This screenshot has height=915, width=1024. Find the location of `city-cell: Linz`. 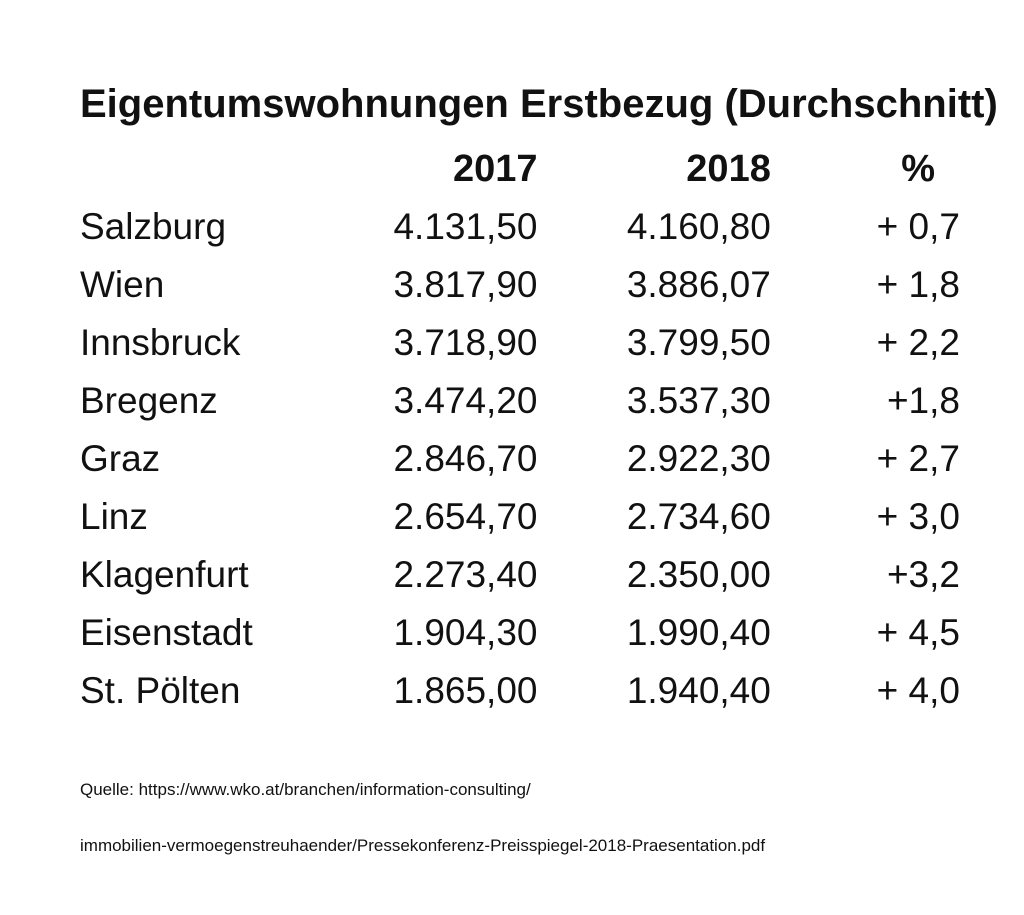

city-cell: Linz is located at coordinates (114, 516).